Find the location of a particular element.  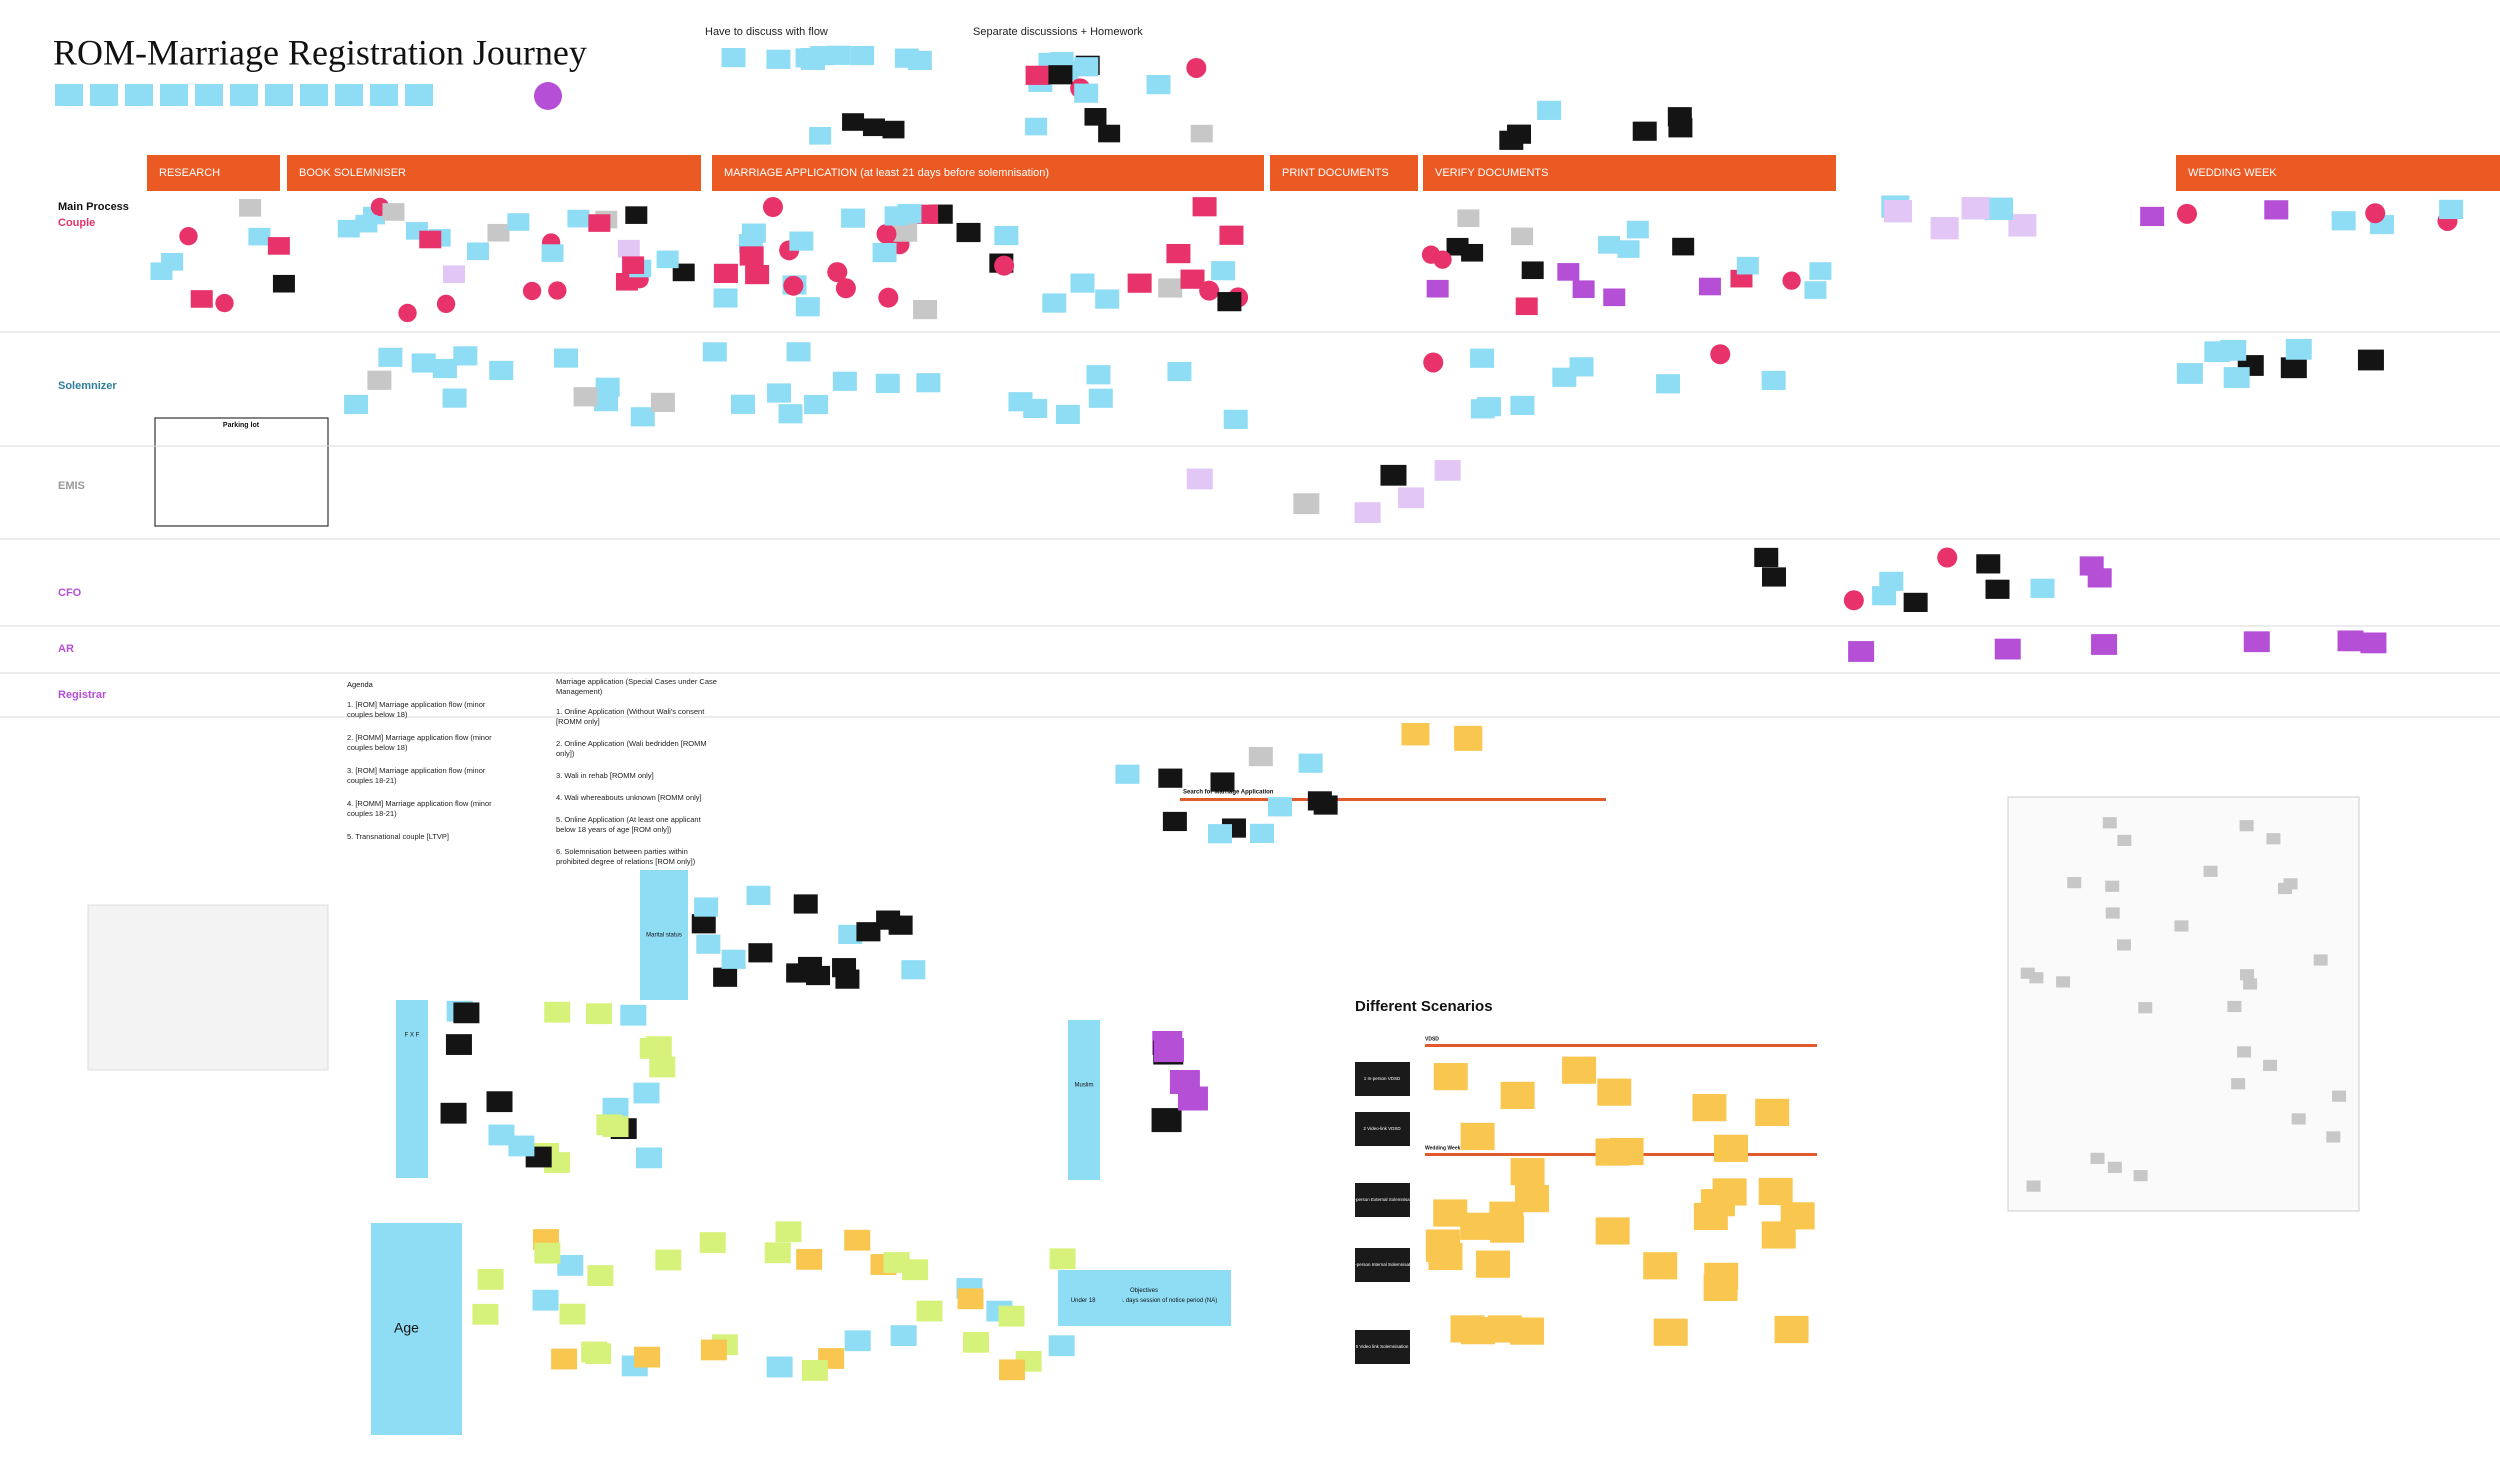

phase-bar is located at coordinates (988, 173).